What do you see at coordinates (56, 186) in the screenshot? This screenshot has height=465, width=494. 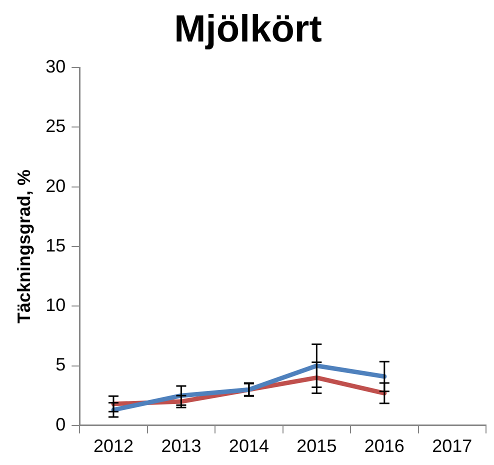 I see `y-tick-label: 20` at bounding box center [56, 186].